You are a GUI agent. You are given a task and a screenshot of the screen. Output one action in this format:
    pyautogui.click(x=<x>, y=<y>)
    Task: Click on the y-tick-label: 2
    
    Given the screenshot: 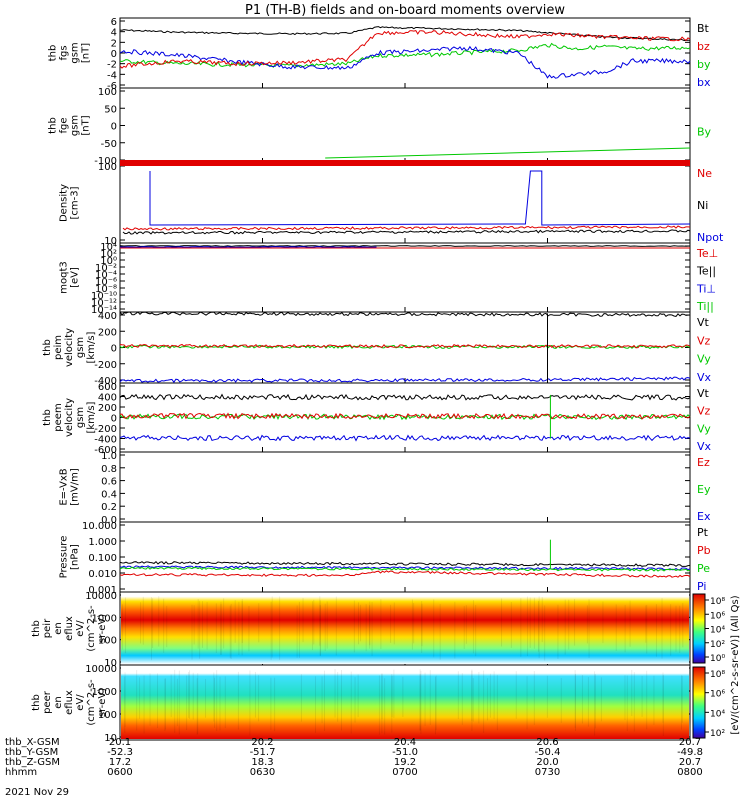 What is the action you would take?
    pyautogui.click(x=114, y=43)
    